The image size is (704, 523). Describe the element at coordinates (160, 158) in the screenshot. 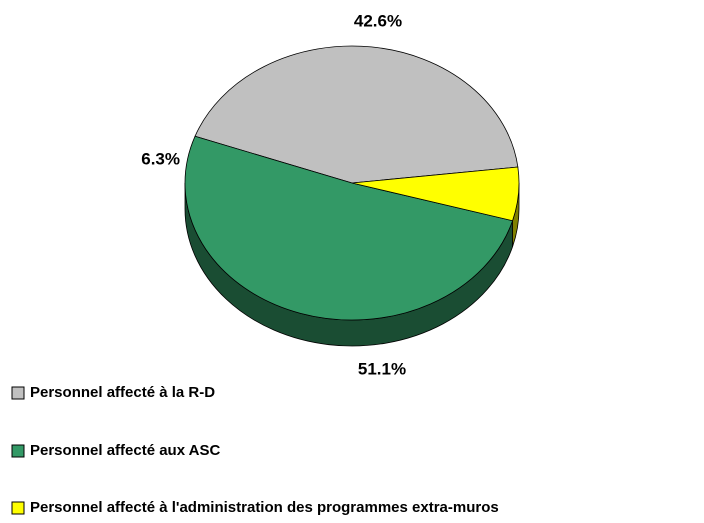

I see `data-label: 6.3%` at that location.